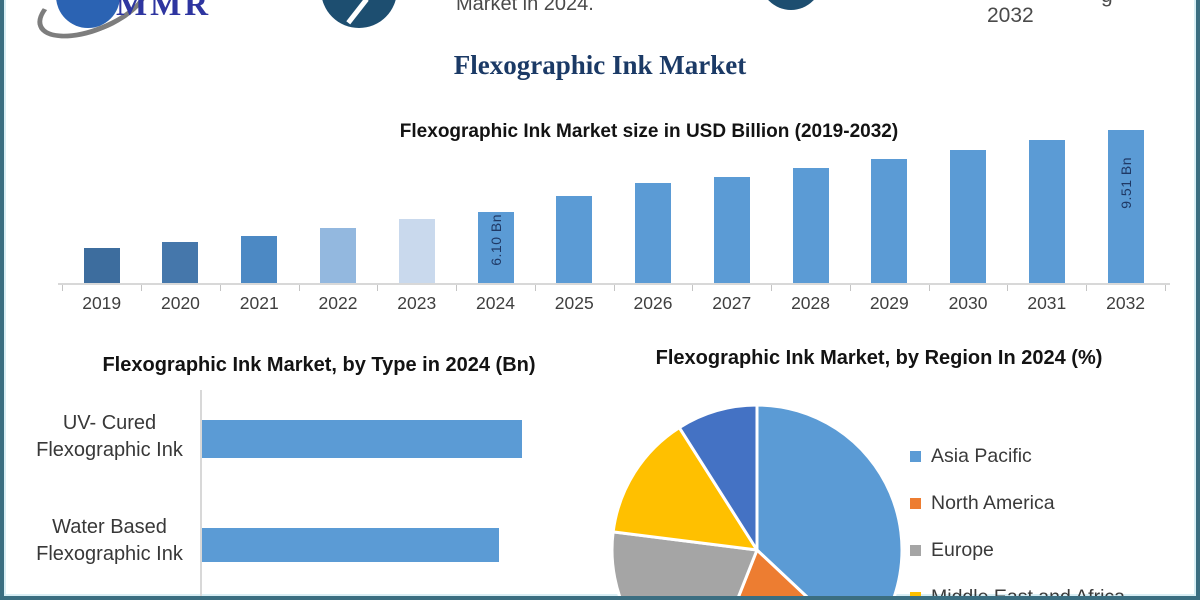  I want to click on bar-2032: 9.51 Bn, so click(1125, 207).